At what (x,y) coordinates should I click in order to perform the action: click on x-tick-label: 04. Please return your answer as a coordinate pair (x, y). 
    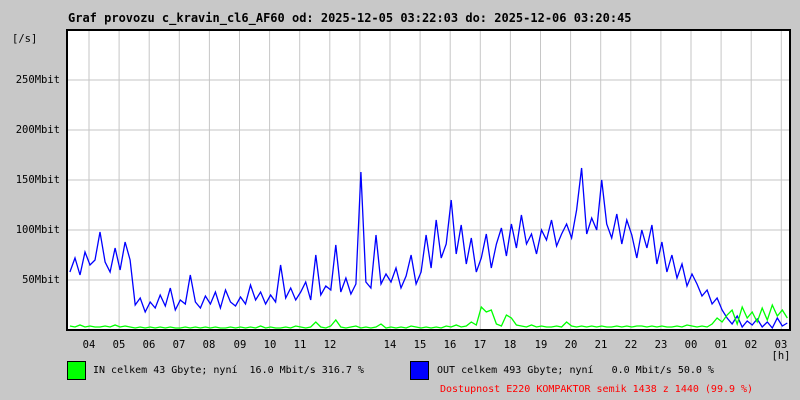
    Looking at the image, I should click on (89, 345).